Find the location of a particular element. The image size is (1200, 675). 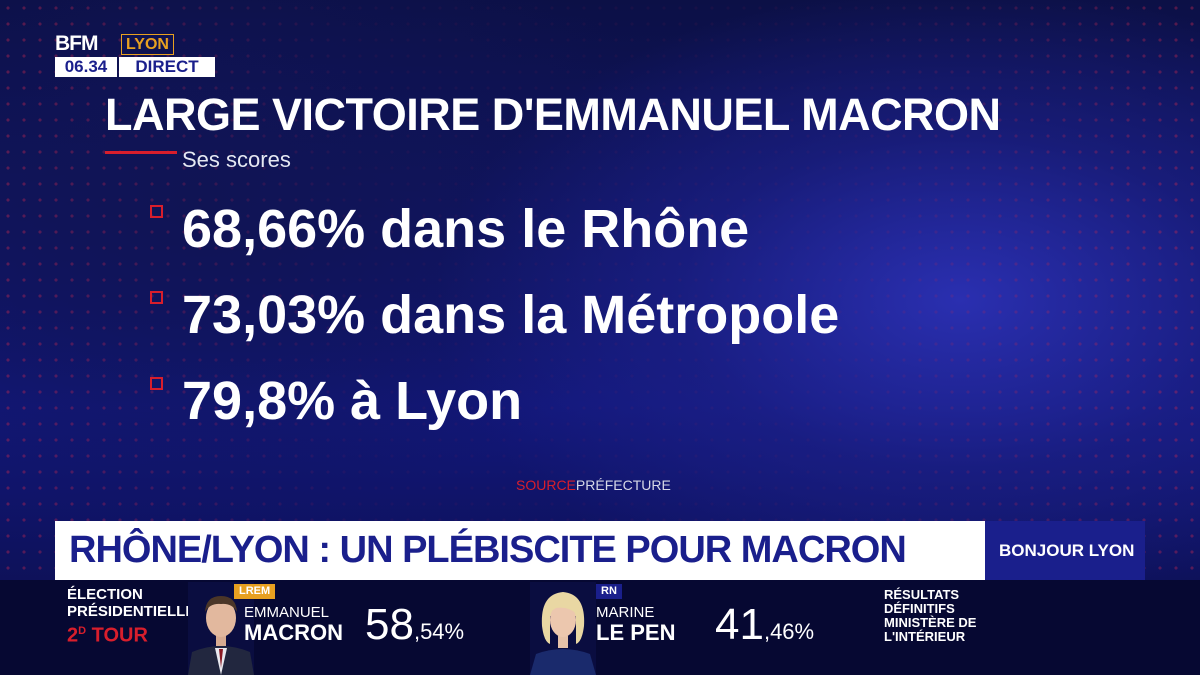

party-badge: LREM is located at coordinates (255, 591).